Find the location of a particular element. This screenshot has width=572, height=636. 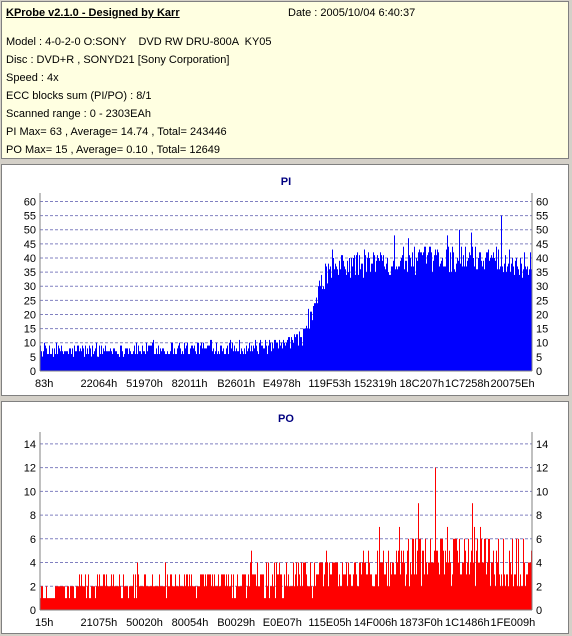

po-x-tick: 15h is located at coordinates (44, 623).